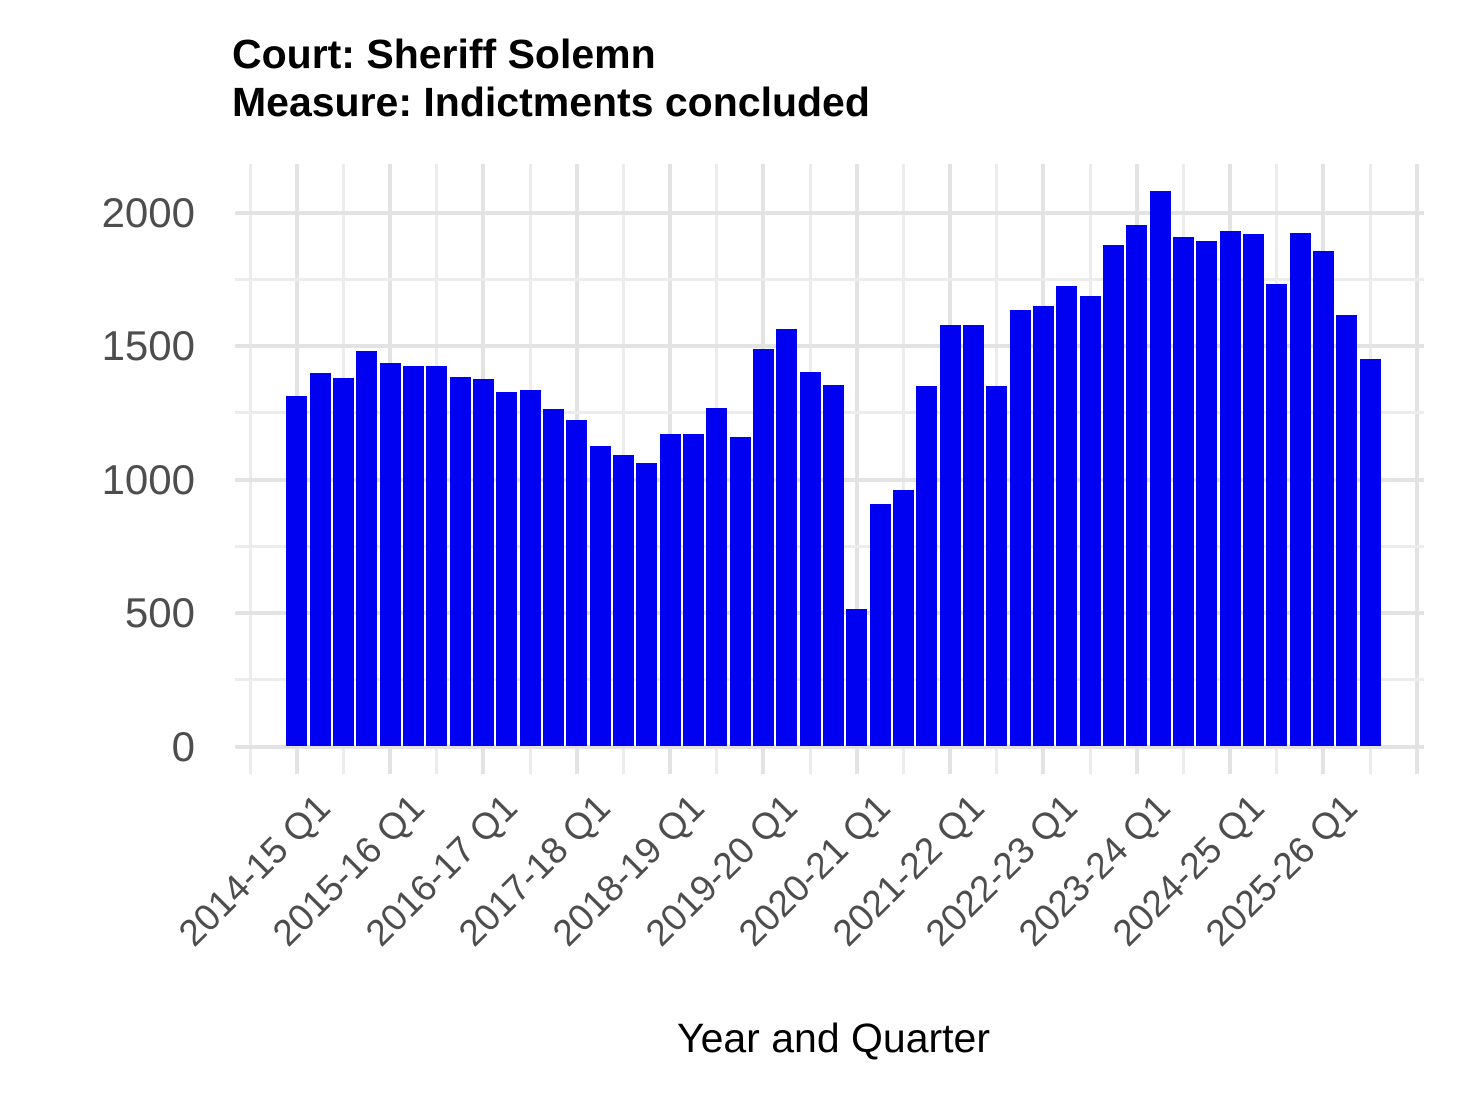 The width and height of the screenshot is (1472, 1104). What do you see at coordinates (833, 1038) in the screenshot?
I see `x-axis-title: Year and Quarter` at bounding box center [833, 1038].